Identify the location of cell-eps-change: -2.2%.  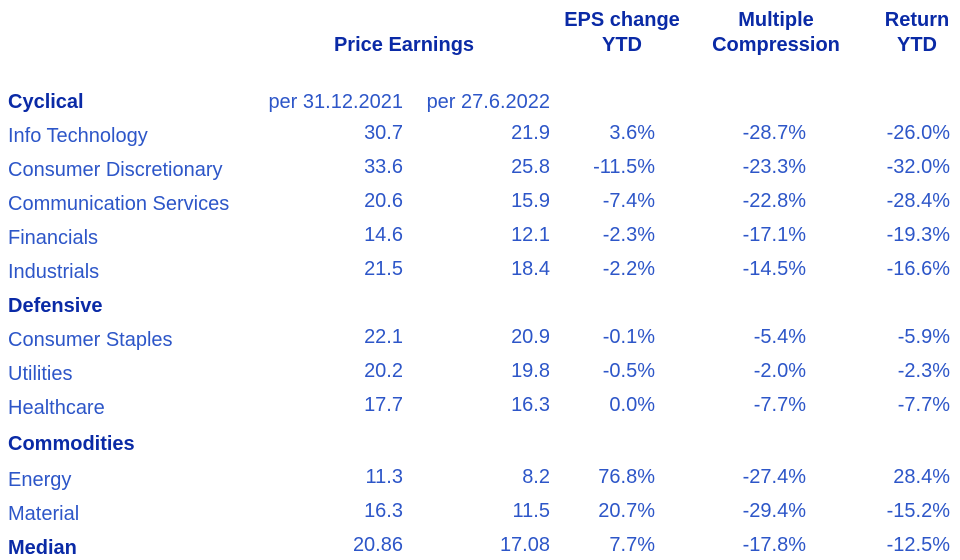
(628, 268).